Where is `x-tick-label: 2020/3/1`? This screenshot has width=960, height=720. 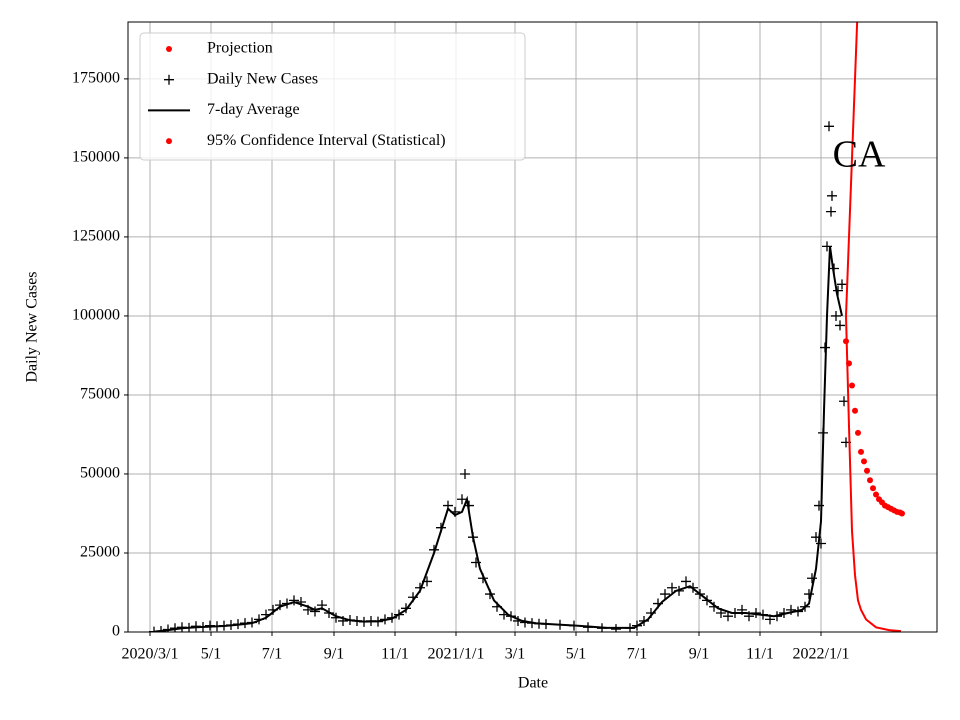
x-tick-label: 2020/3/1 is located at coordinates (150, 654).